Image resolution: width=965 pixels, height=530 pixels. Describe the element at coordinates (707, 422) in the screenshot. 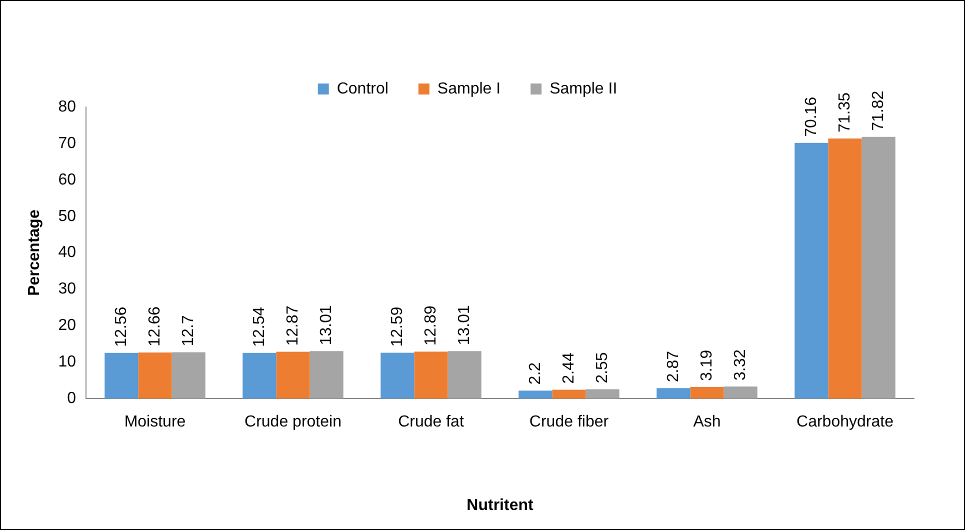

I see `x-tick-label: Ash` at that location.